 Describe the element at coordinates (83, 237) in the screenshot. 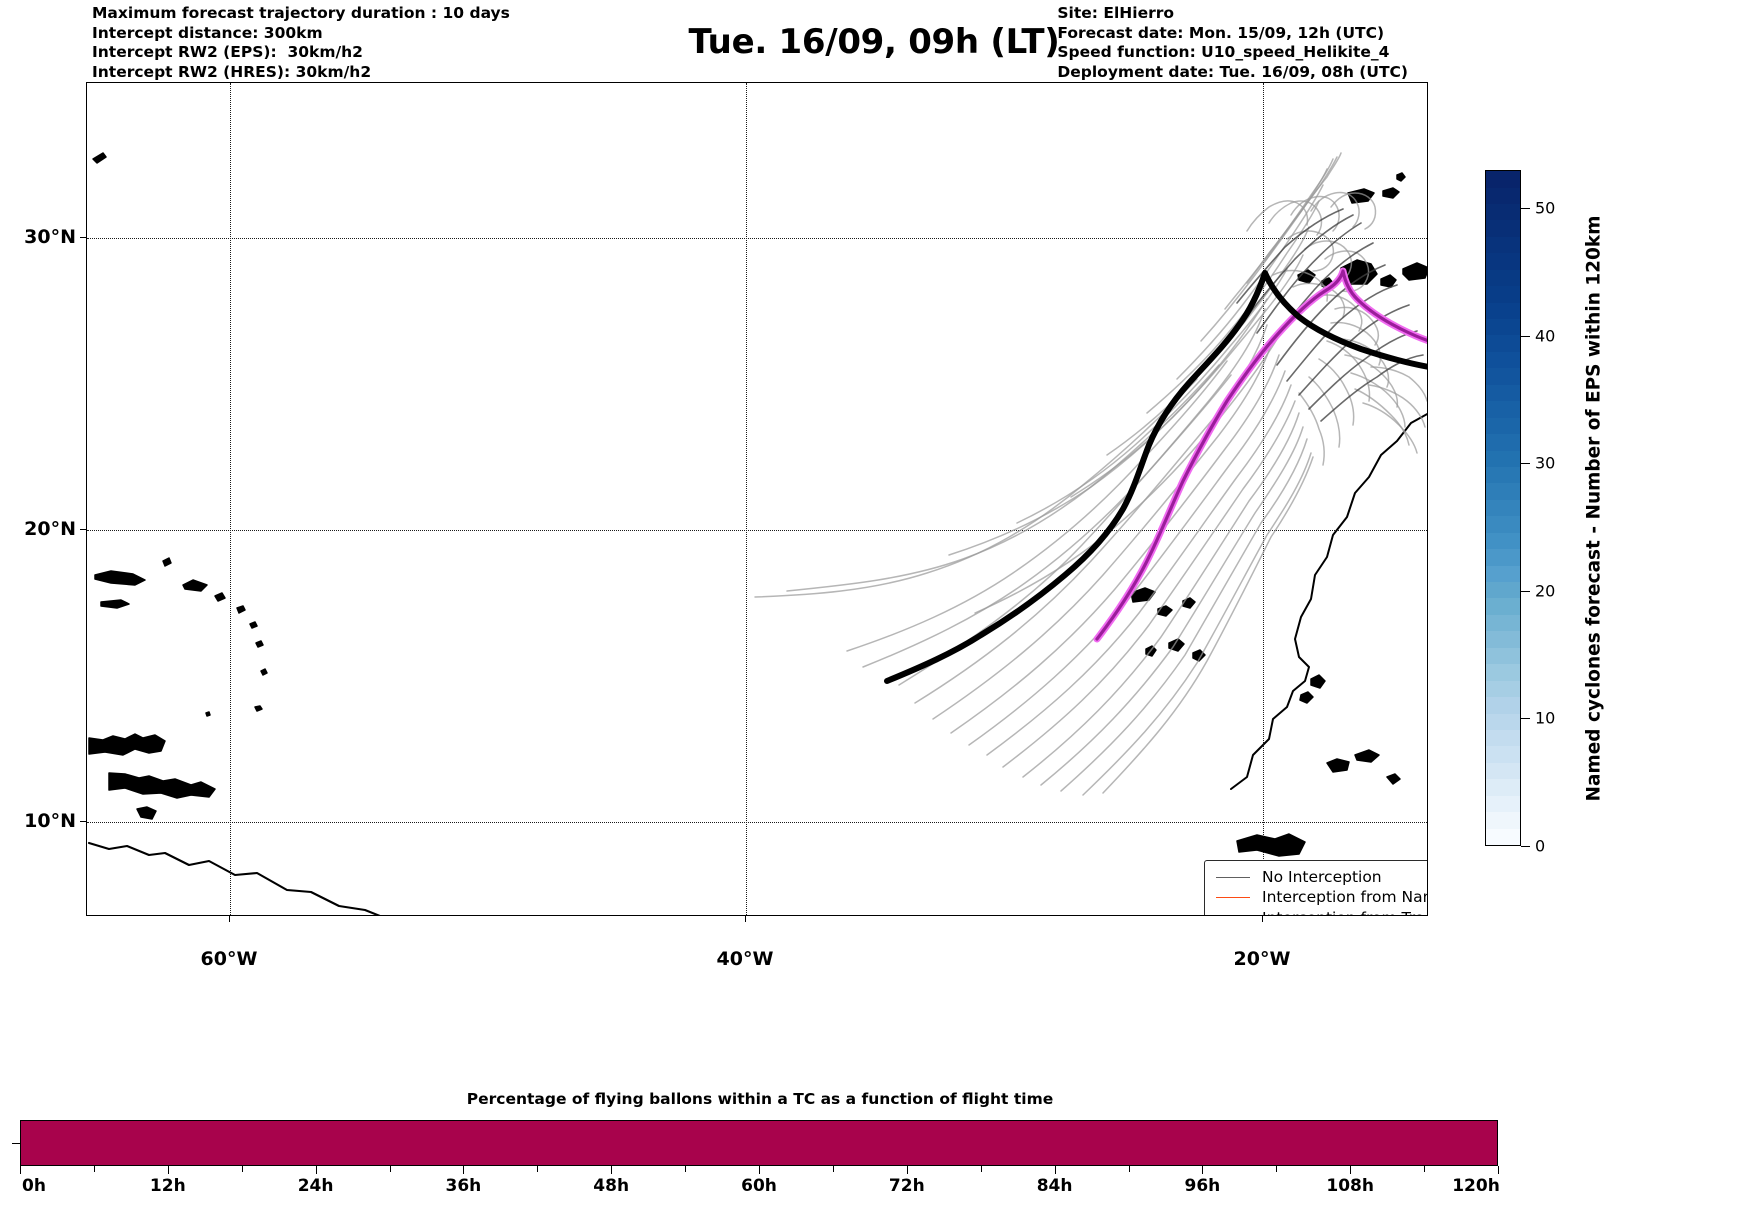

I see `lat-tickmark-30n` at that location.